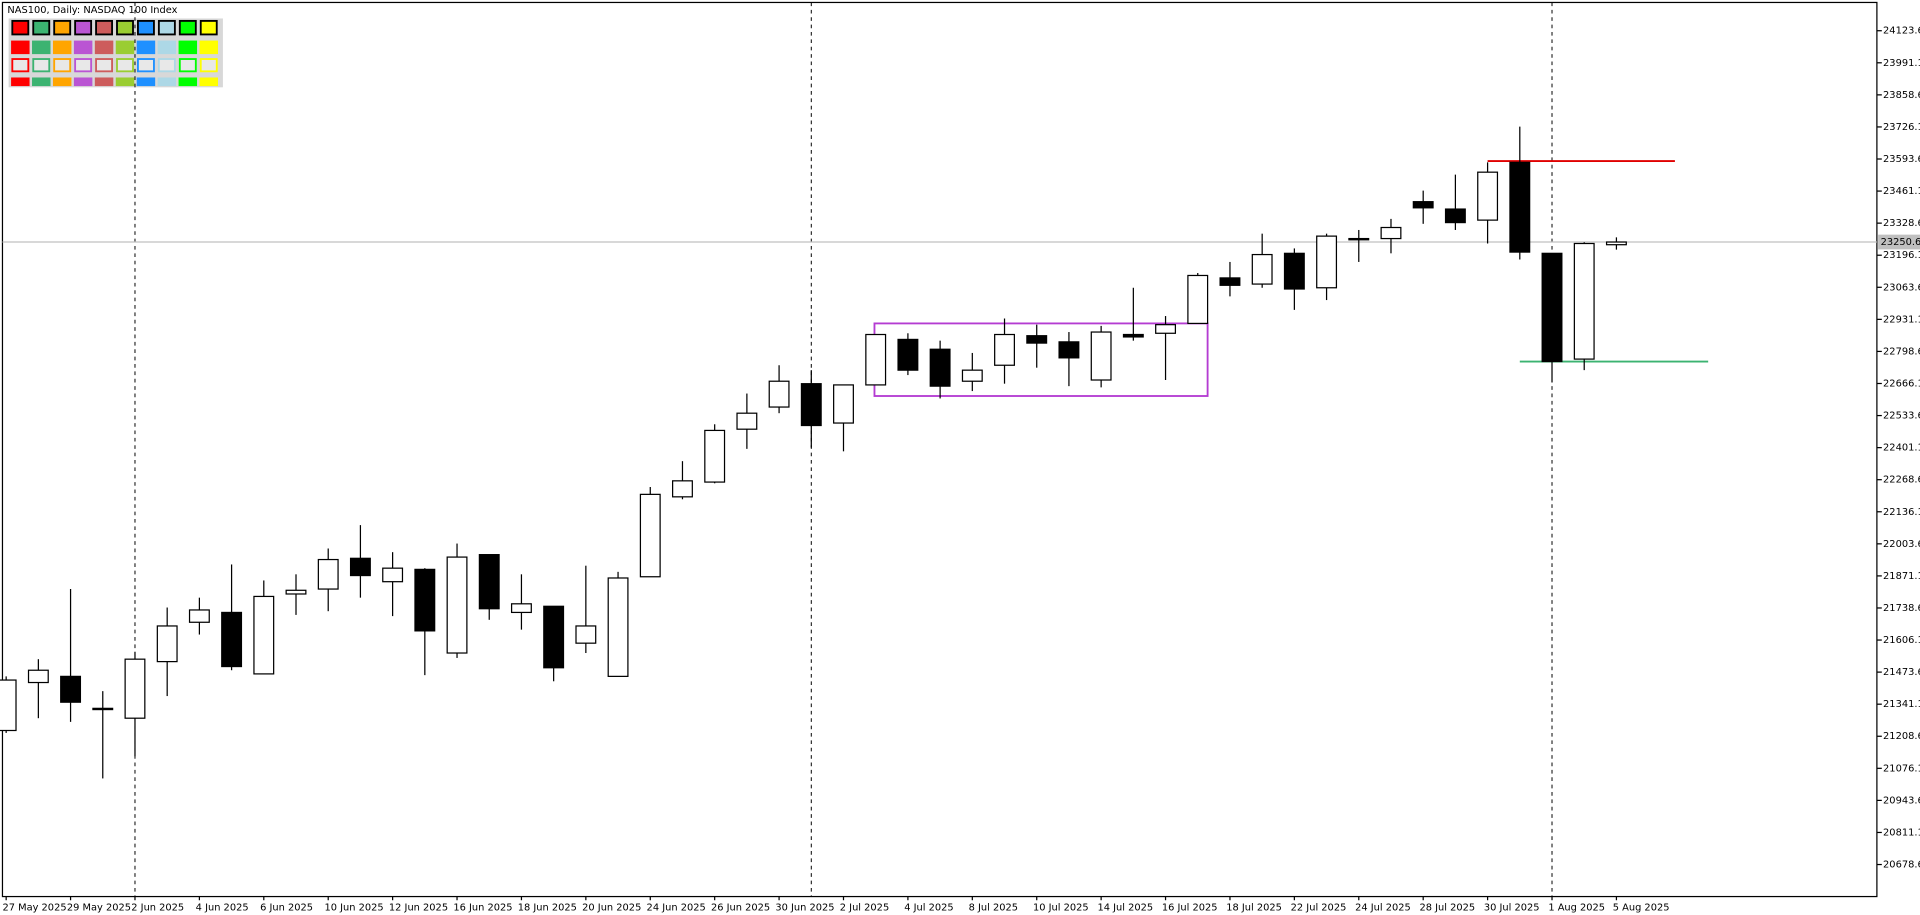 This screenshot has width=1920, height=915. Describe the element at coordinates (1512, 908) in the screenshot. I see `x-tick-label: 30 Jul 2025` at that location.